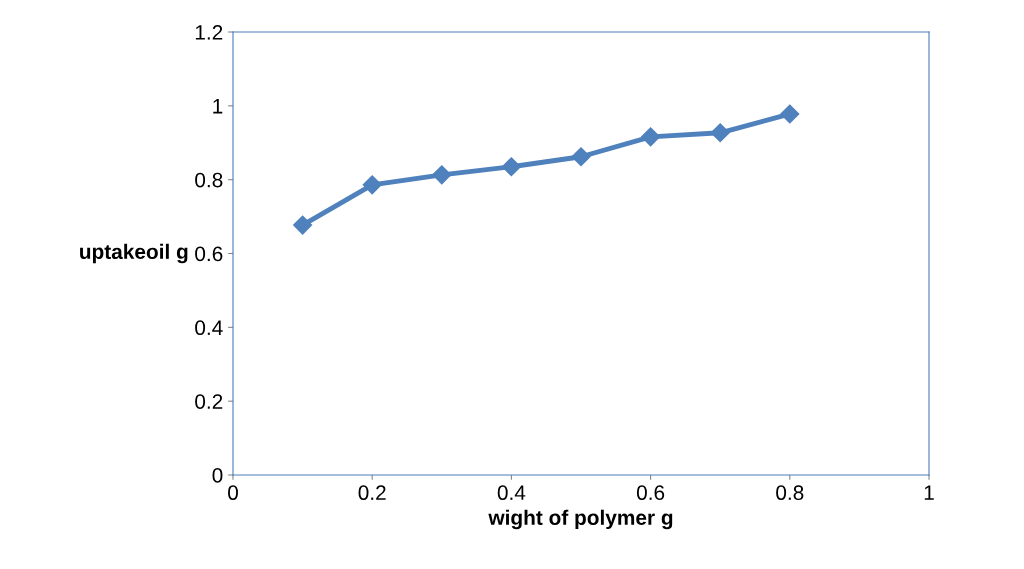  I want to click on y-axis-title: uptakeoil g, so click(134, 253).